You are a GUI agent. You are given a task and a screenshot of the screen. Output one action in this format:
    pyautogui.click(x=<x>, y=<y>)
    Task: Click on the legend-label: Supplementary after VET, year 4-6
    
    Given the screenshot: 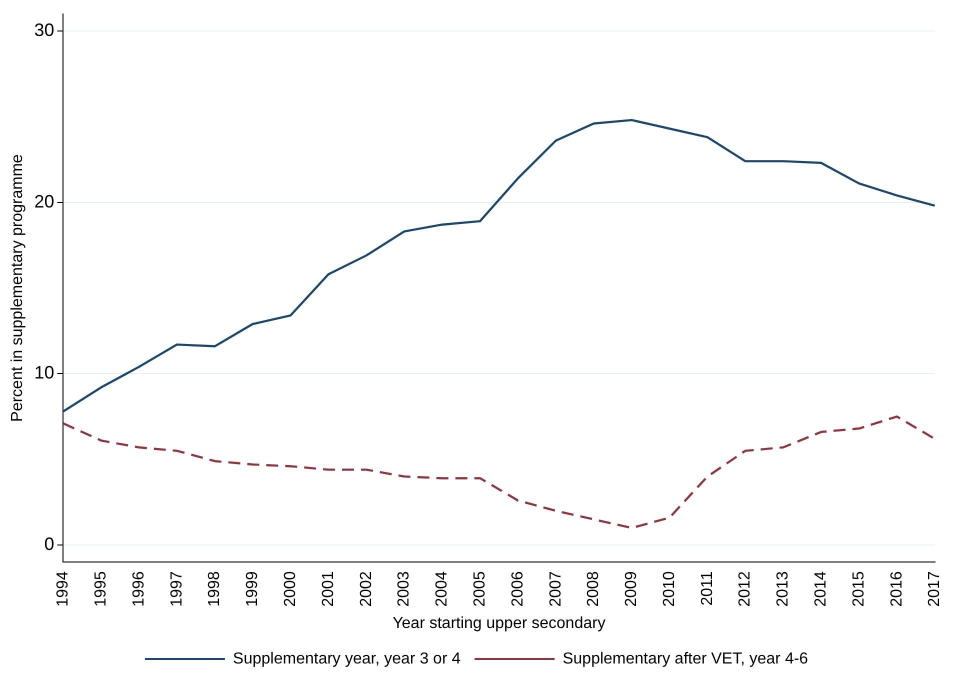 What is the action you would take?
    pyautogui.click(x=685, y=659)
    